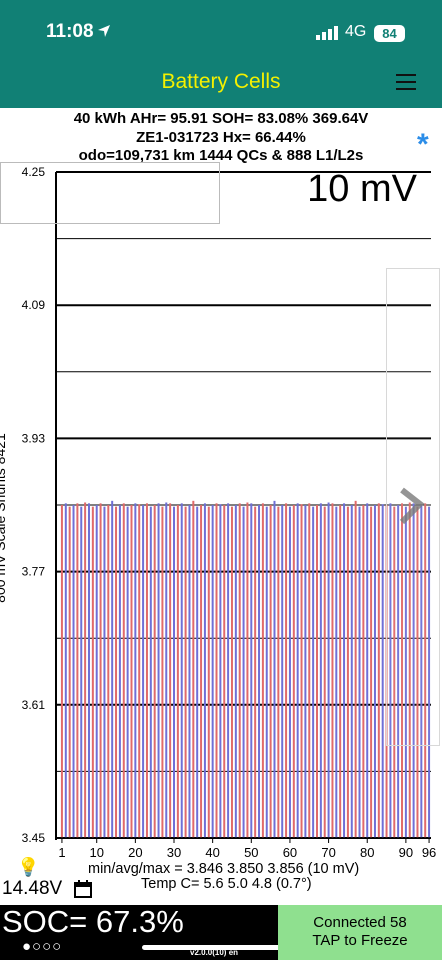 The image size is (442, 960). I want to click on battery-indicator: 84, so click(389, 33).